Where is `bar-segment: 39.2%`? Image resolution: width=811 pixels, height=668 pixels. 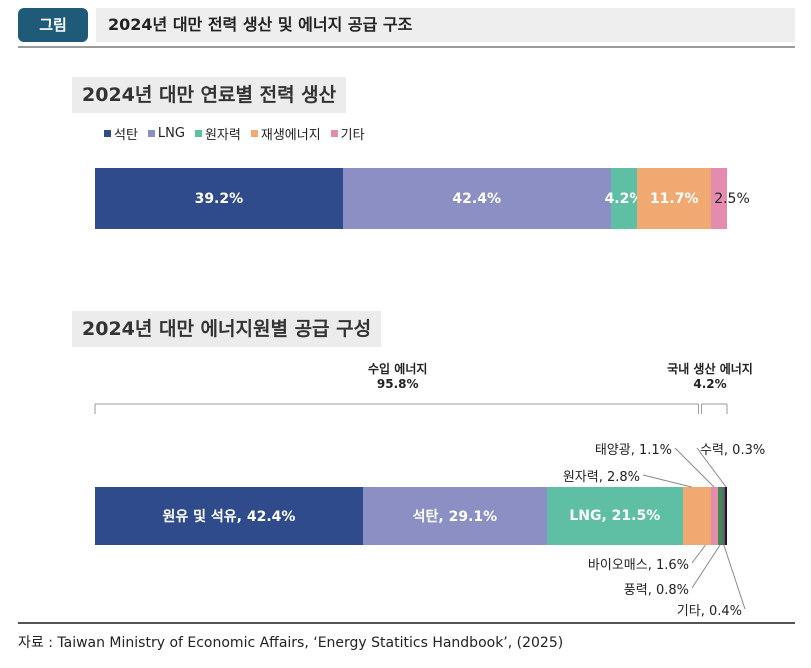 bar-segment: 39.2% is located at coordinates (219, 198).